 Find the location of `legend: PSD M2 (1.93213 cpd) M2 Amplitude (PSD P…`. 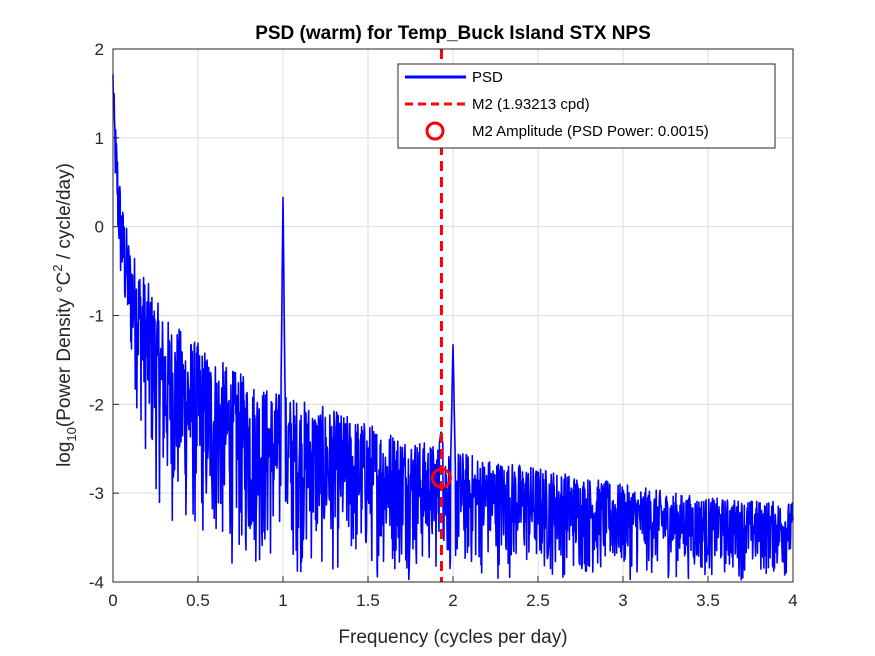

legend: PSD M2 (1.93213 cpd) M2 Amplitude (PSD P… is located at coordinates (586, 106).